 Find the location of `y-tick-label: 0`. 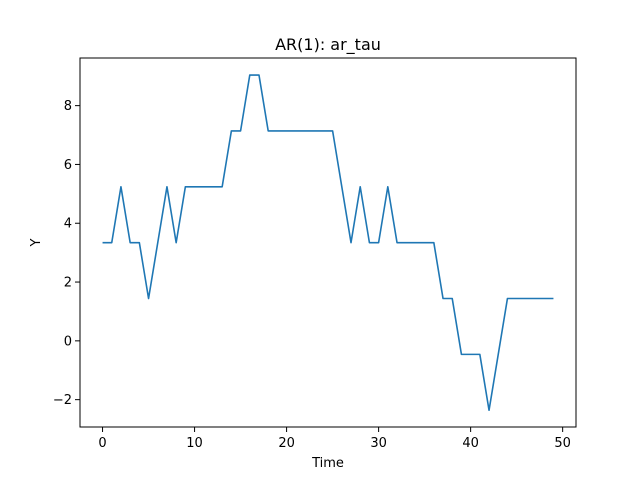

y-tick-label: 0 is located at coordinates (68, 341).